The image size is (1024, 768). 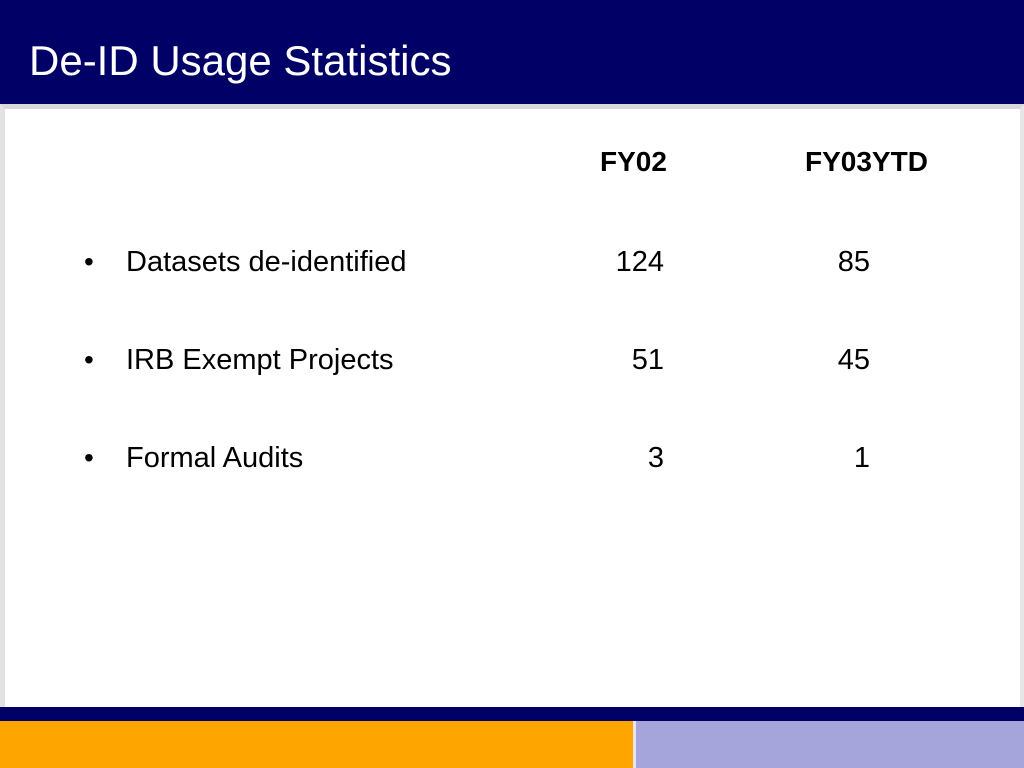 I want to click on value-fy02: 3, so click(x=655, y=458).